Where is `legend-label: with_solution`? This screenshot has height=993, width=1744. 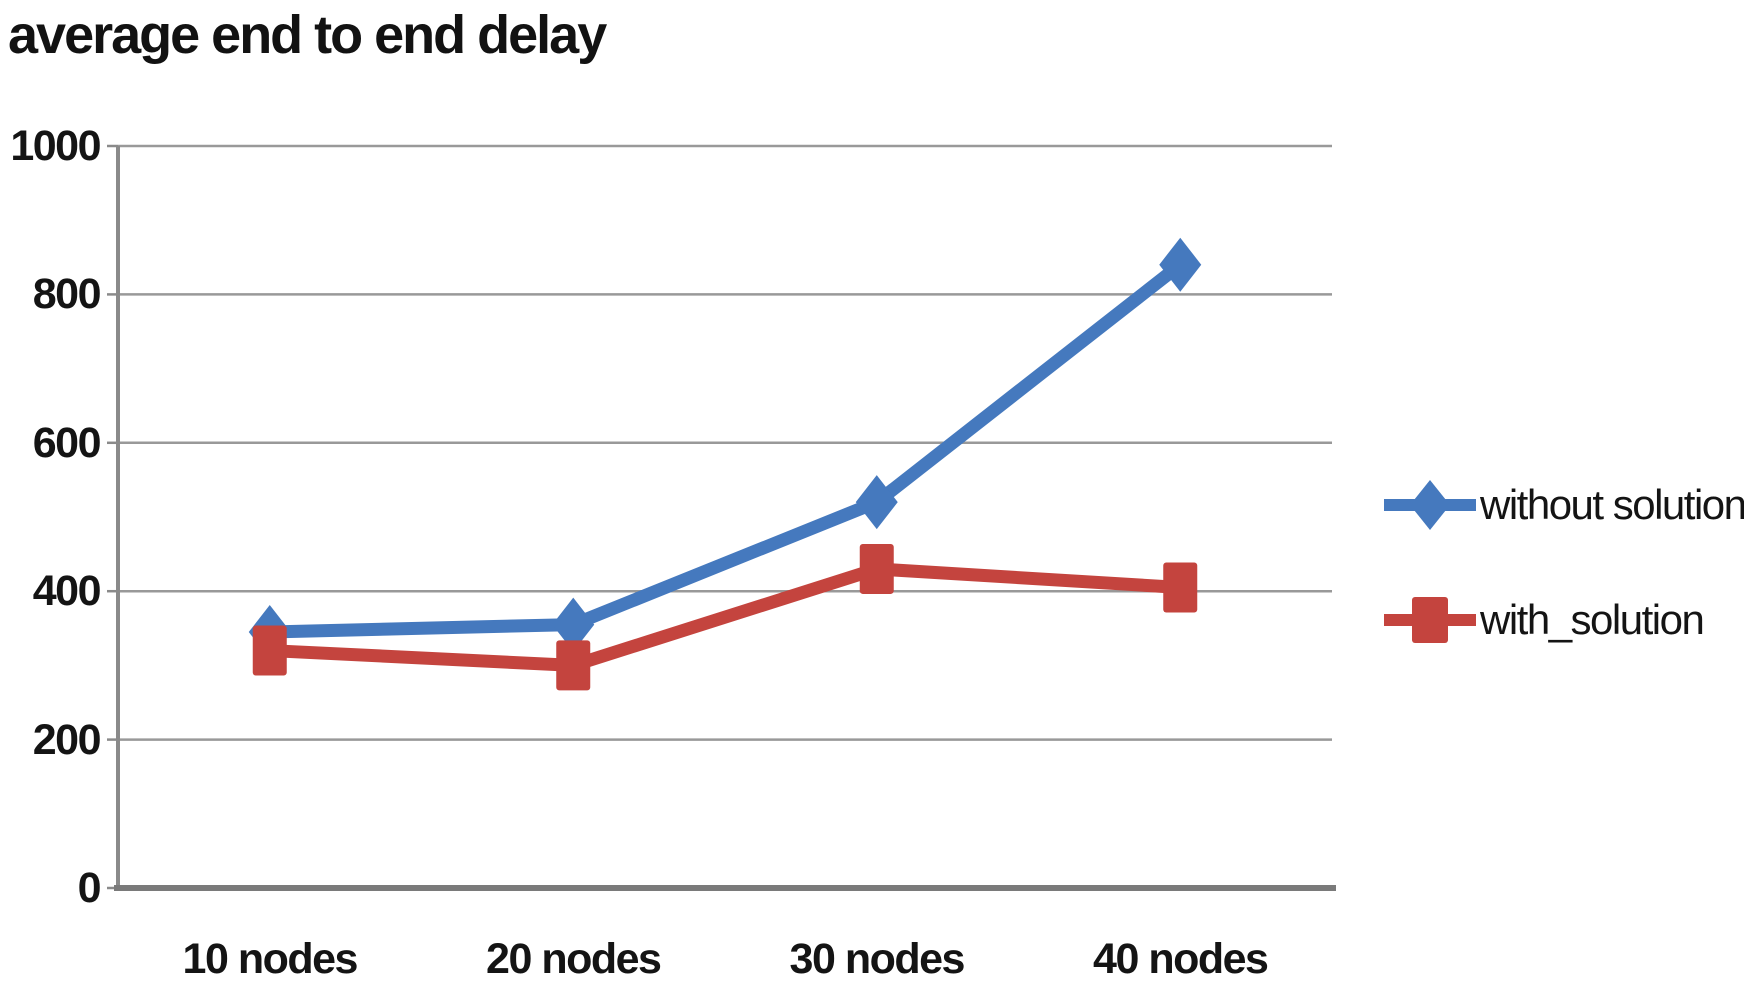 legend-label: with_solution is located at coordinates (1592, 619).